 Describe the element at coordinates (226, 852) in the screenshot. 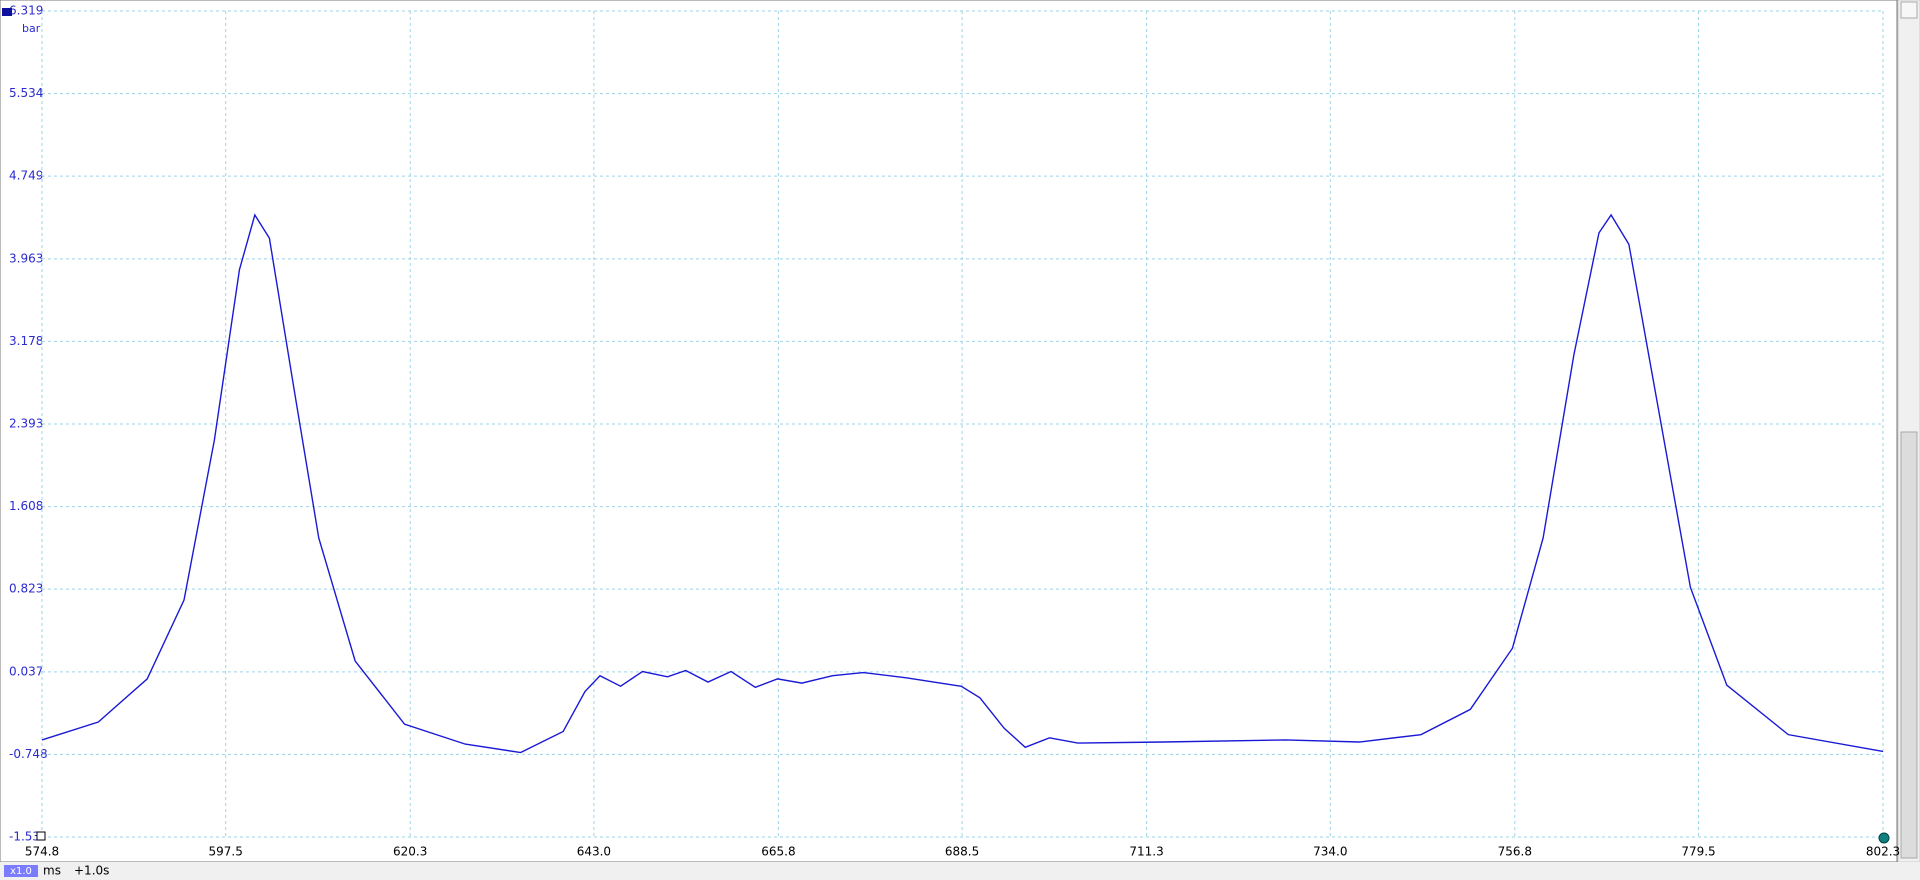

I see `x-tick-label: 597.5` at that location.